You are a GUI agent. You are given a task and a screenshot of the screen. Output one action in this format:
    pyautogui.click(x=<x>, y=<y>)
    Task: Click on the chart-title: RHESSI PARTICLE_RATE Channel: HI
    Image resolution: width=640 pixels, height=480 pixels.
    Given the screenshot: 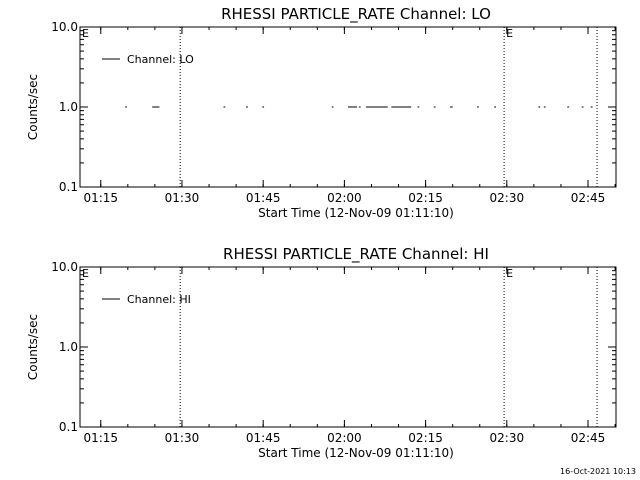 What is the action you would take?
    pyautogui.click(x=356, y=254)
    